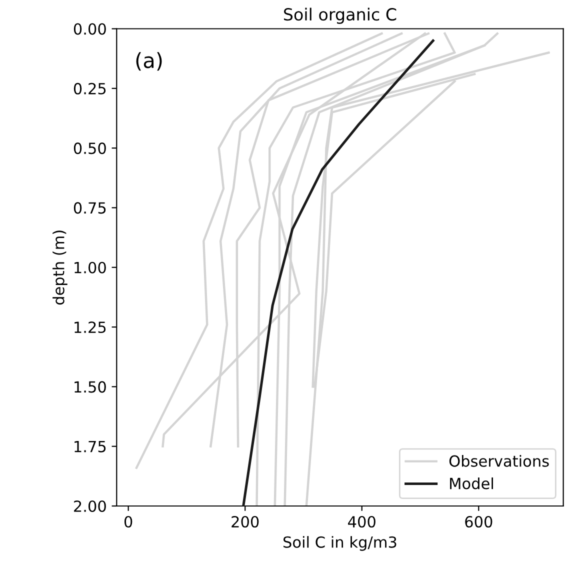 This screenshot has width=569, height=575. Describe the element at coordinates (472, 483) in the screenshot. I see `legend-label: Model` at that location.